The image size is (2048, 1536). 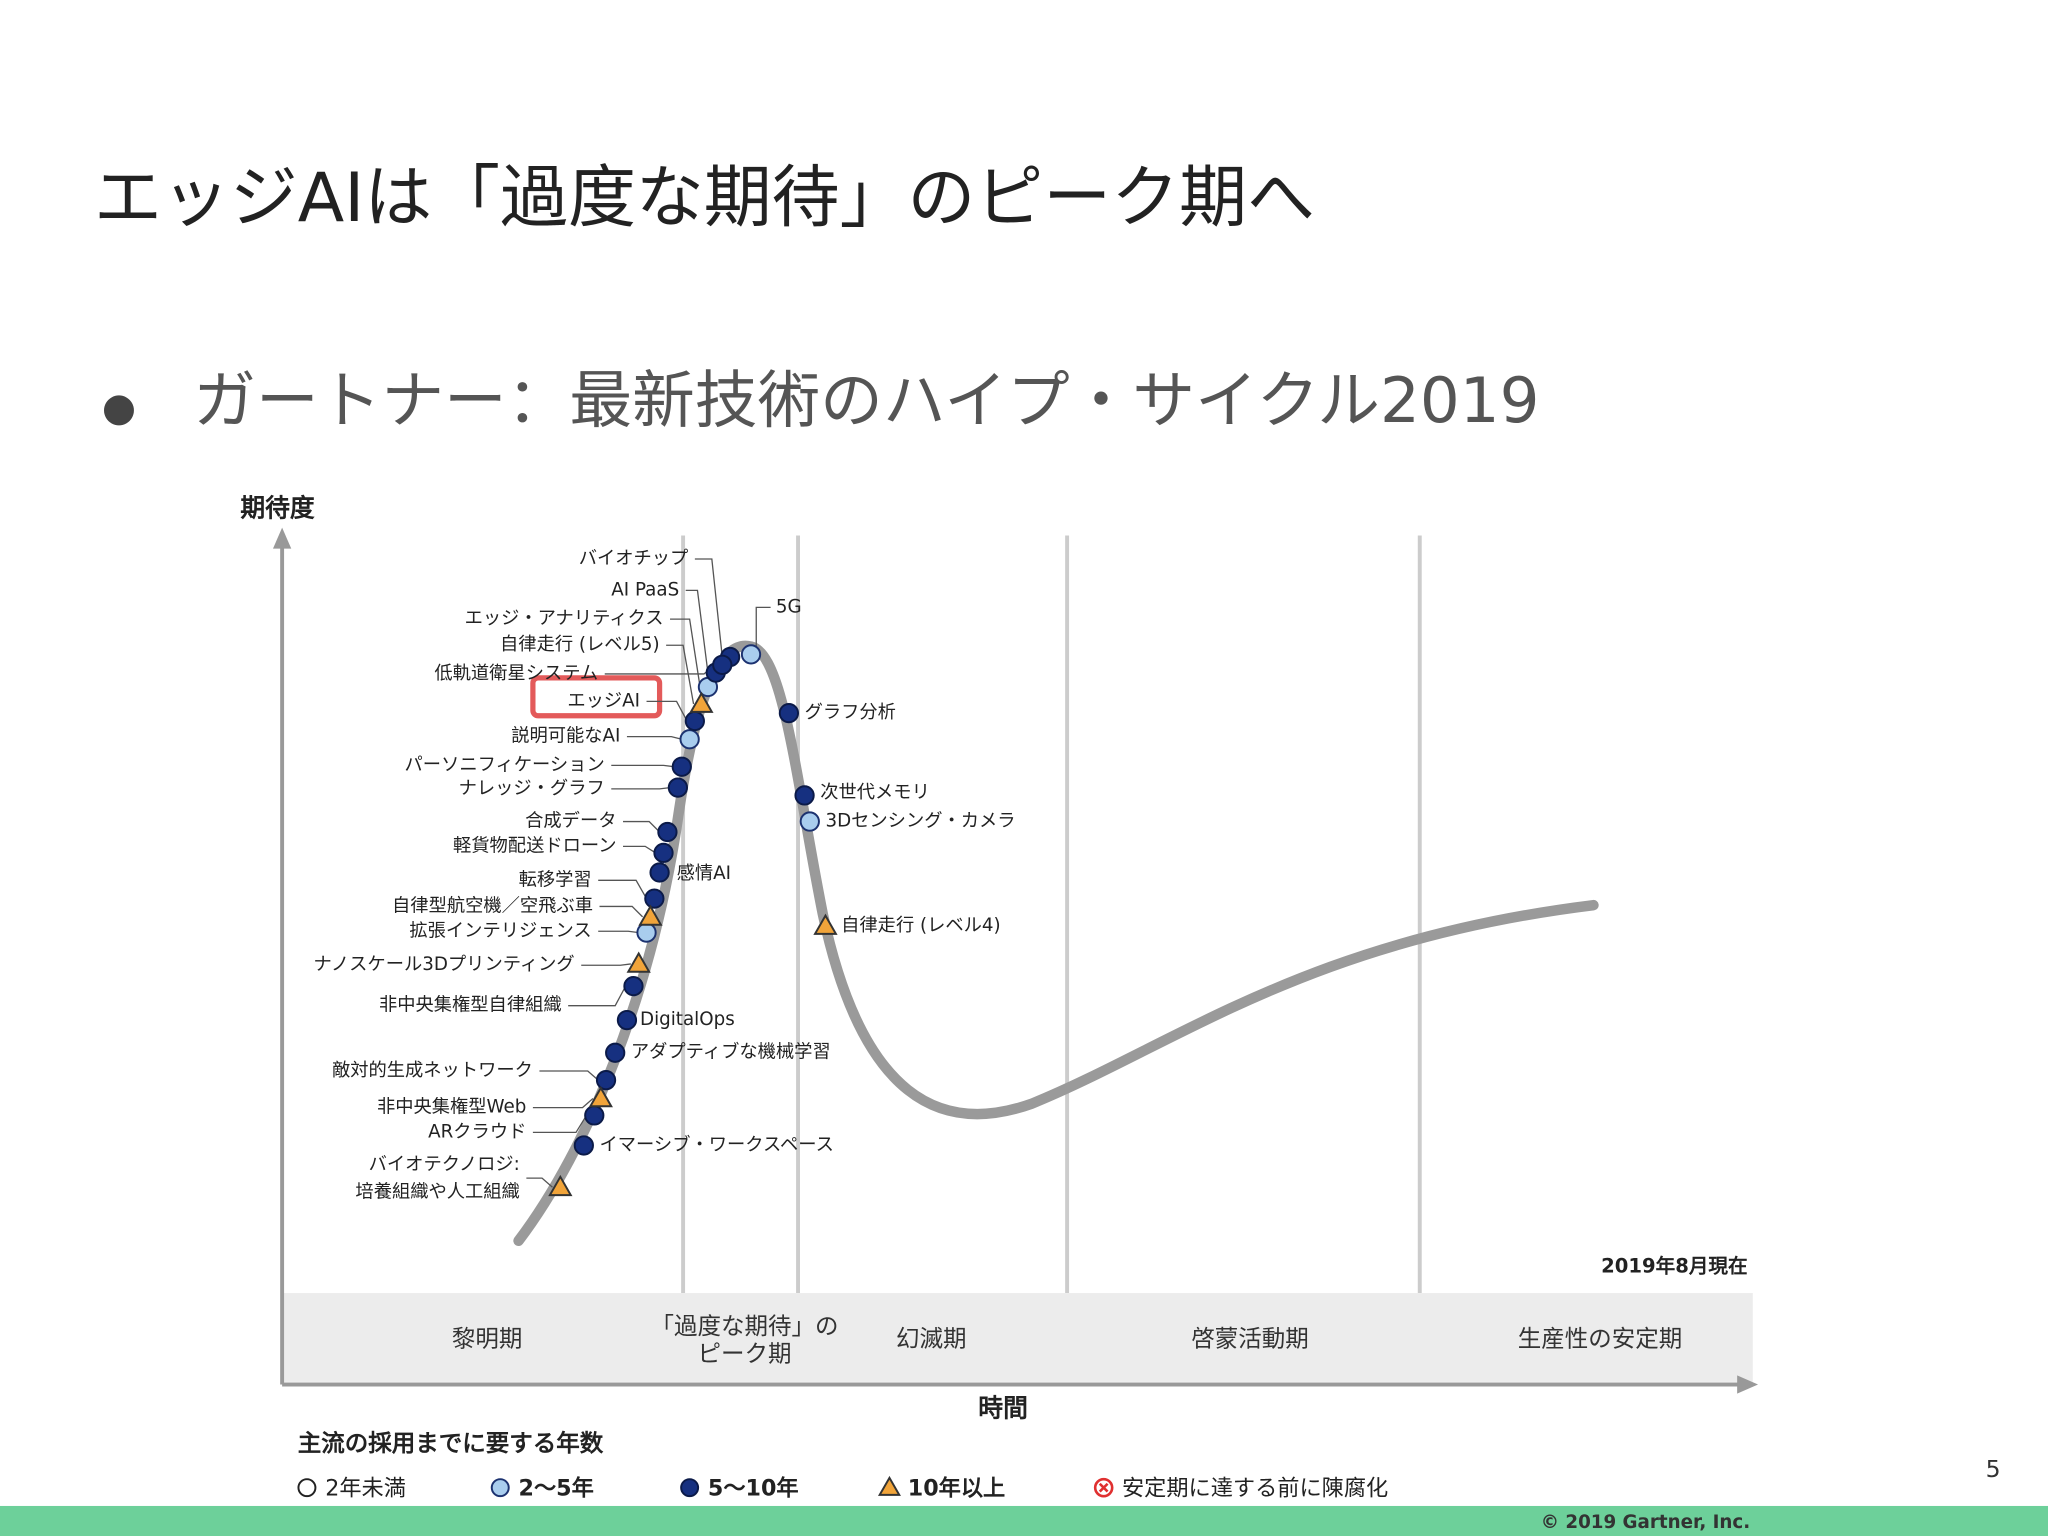 I want to click on technology-label: 低軌道衛星システム, so click(x=516, y=673).